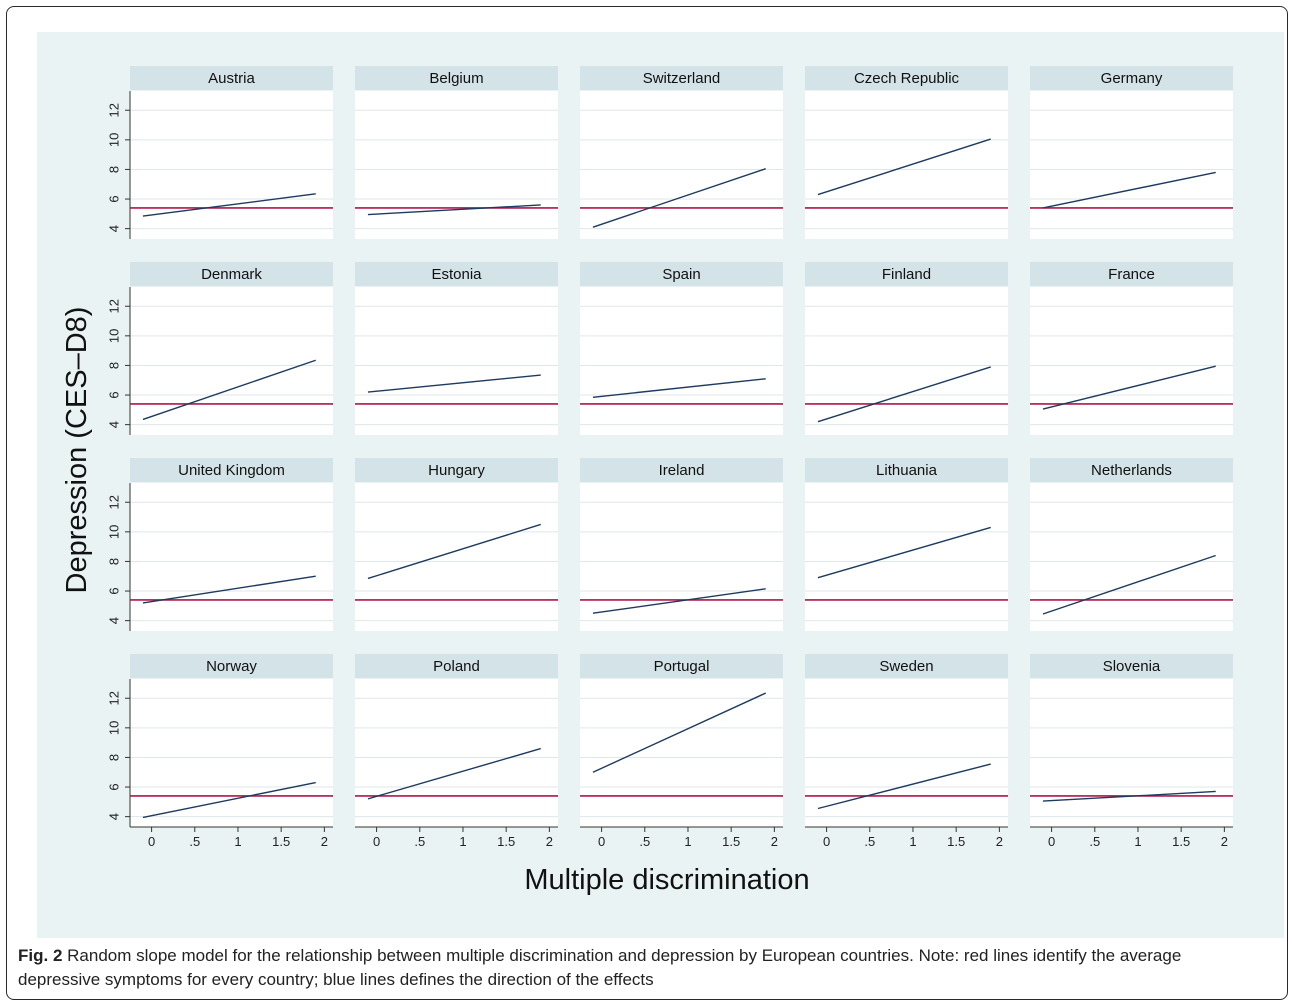 The width and height of the screenshot is (1292, 1004). I want to click on panel-united-kingdom: United Kingdom 4 6 8 10 12, so click(220, 544).